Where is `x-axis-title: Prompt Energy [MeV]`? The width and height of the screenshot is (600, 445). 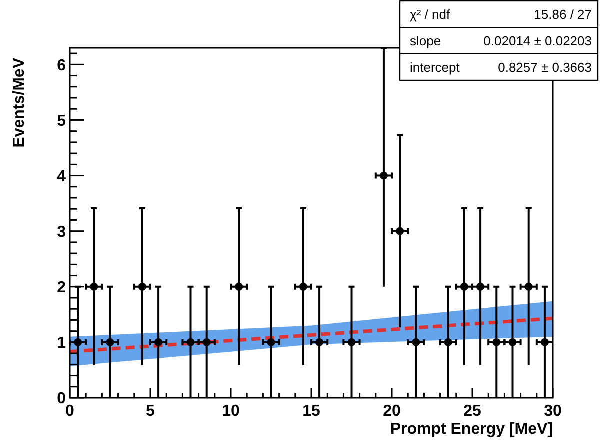 x-axis-title: Prompt Energy [MeV] is located at coordinates (471, 429).